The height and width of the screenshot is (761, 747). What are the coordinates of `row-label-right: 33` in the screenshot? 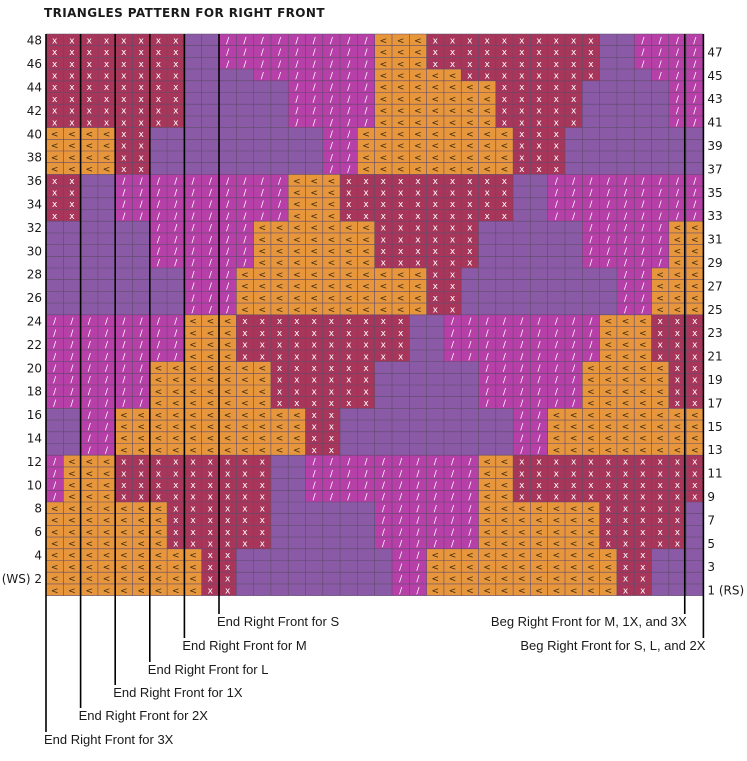 It's located at (714, 216).